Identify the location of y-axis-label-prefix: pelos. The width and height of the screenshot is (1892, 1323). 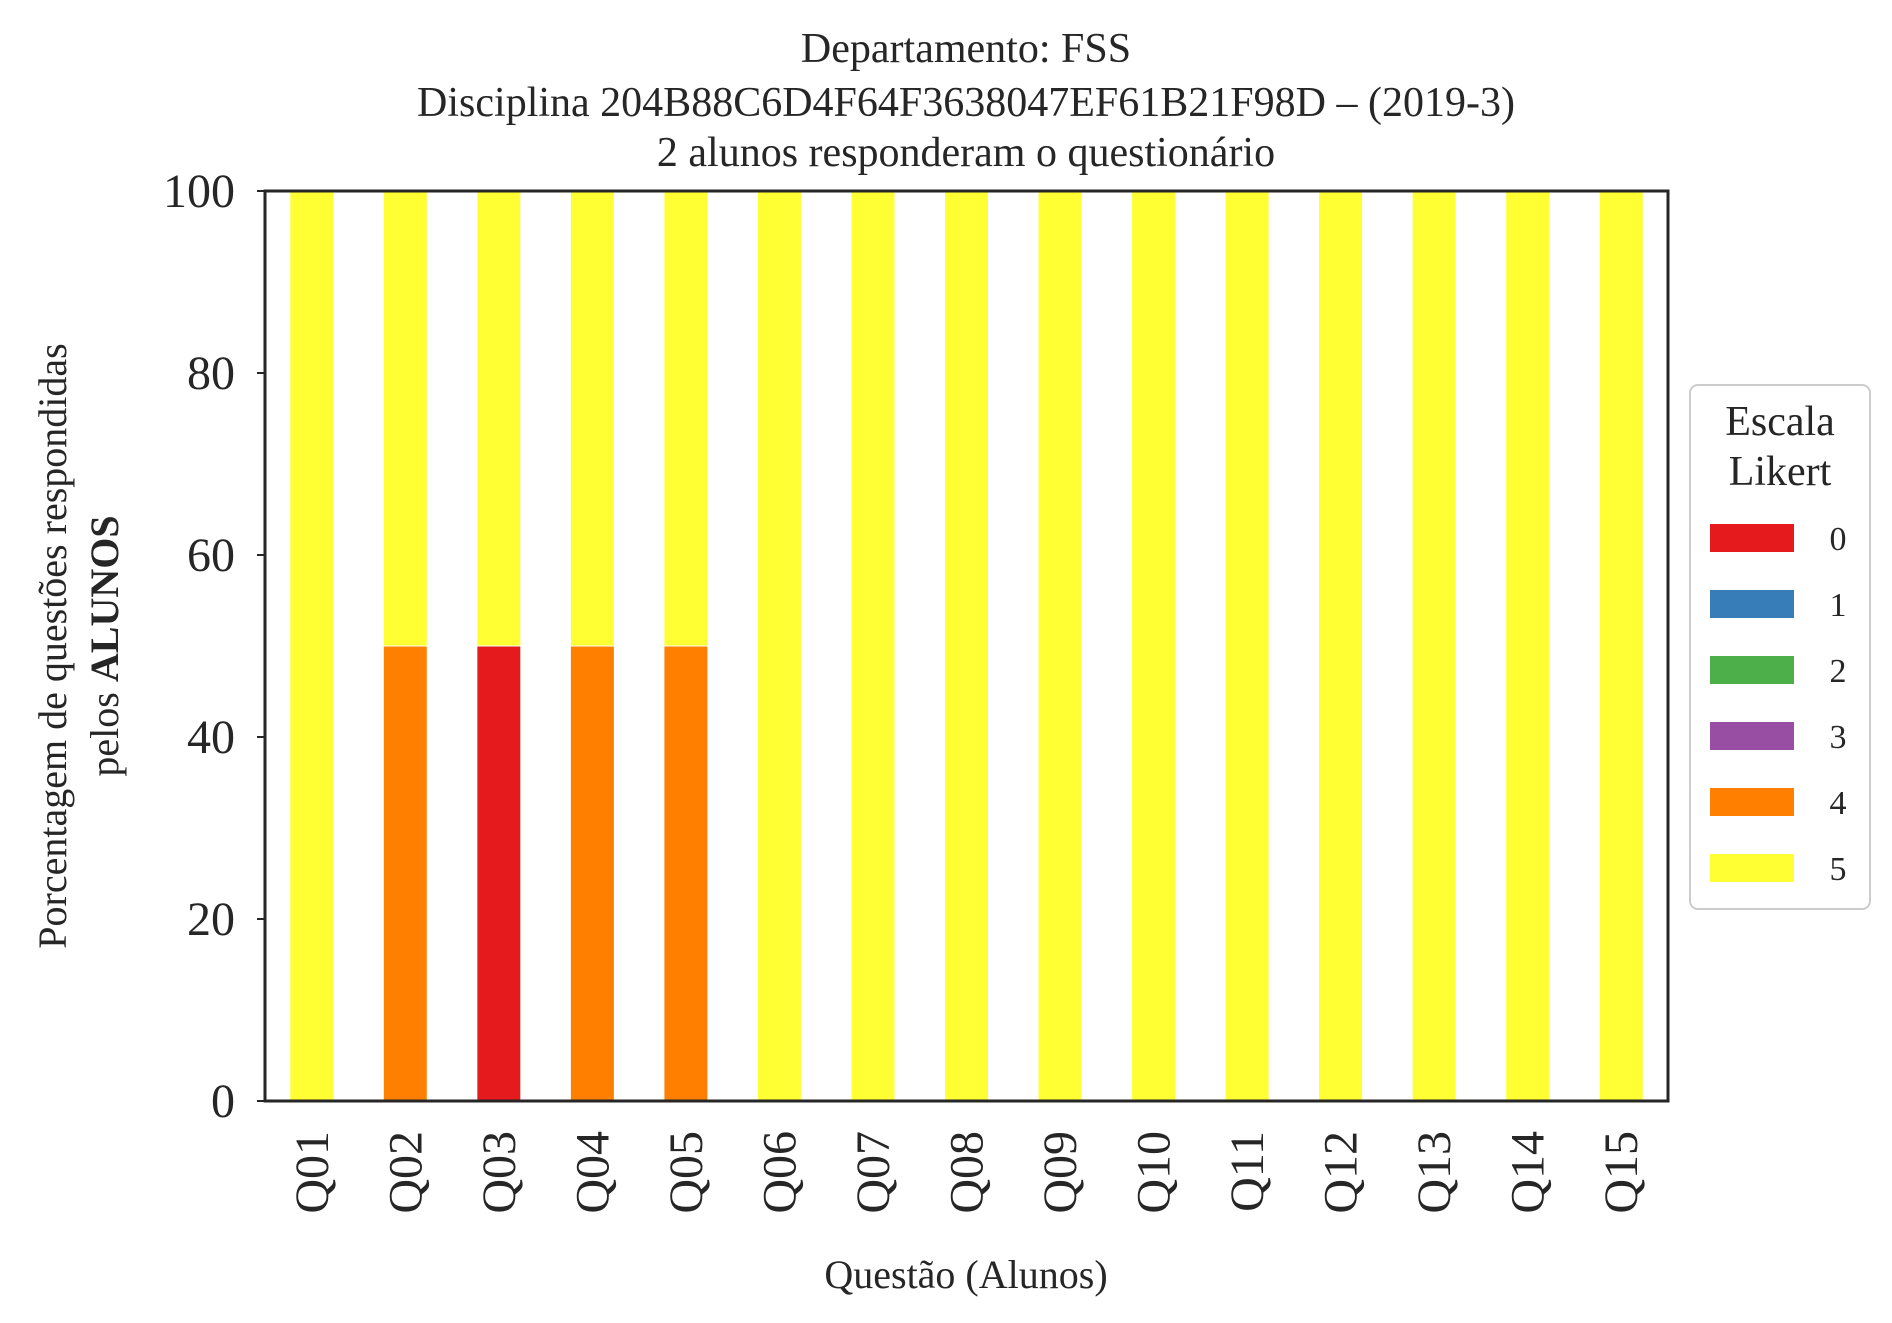
(104, 729).